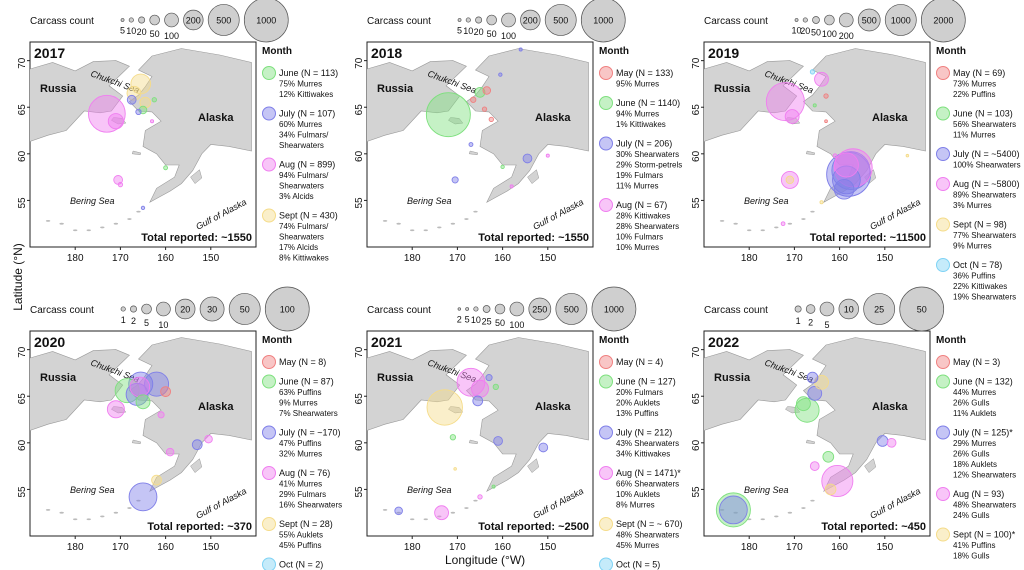 Image resolution: width=1024 pixels, height=570 pixels. I want to click on russia-landmass, so click(417, 390).